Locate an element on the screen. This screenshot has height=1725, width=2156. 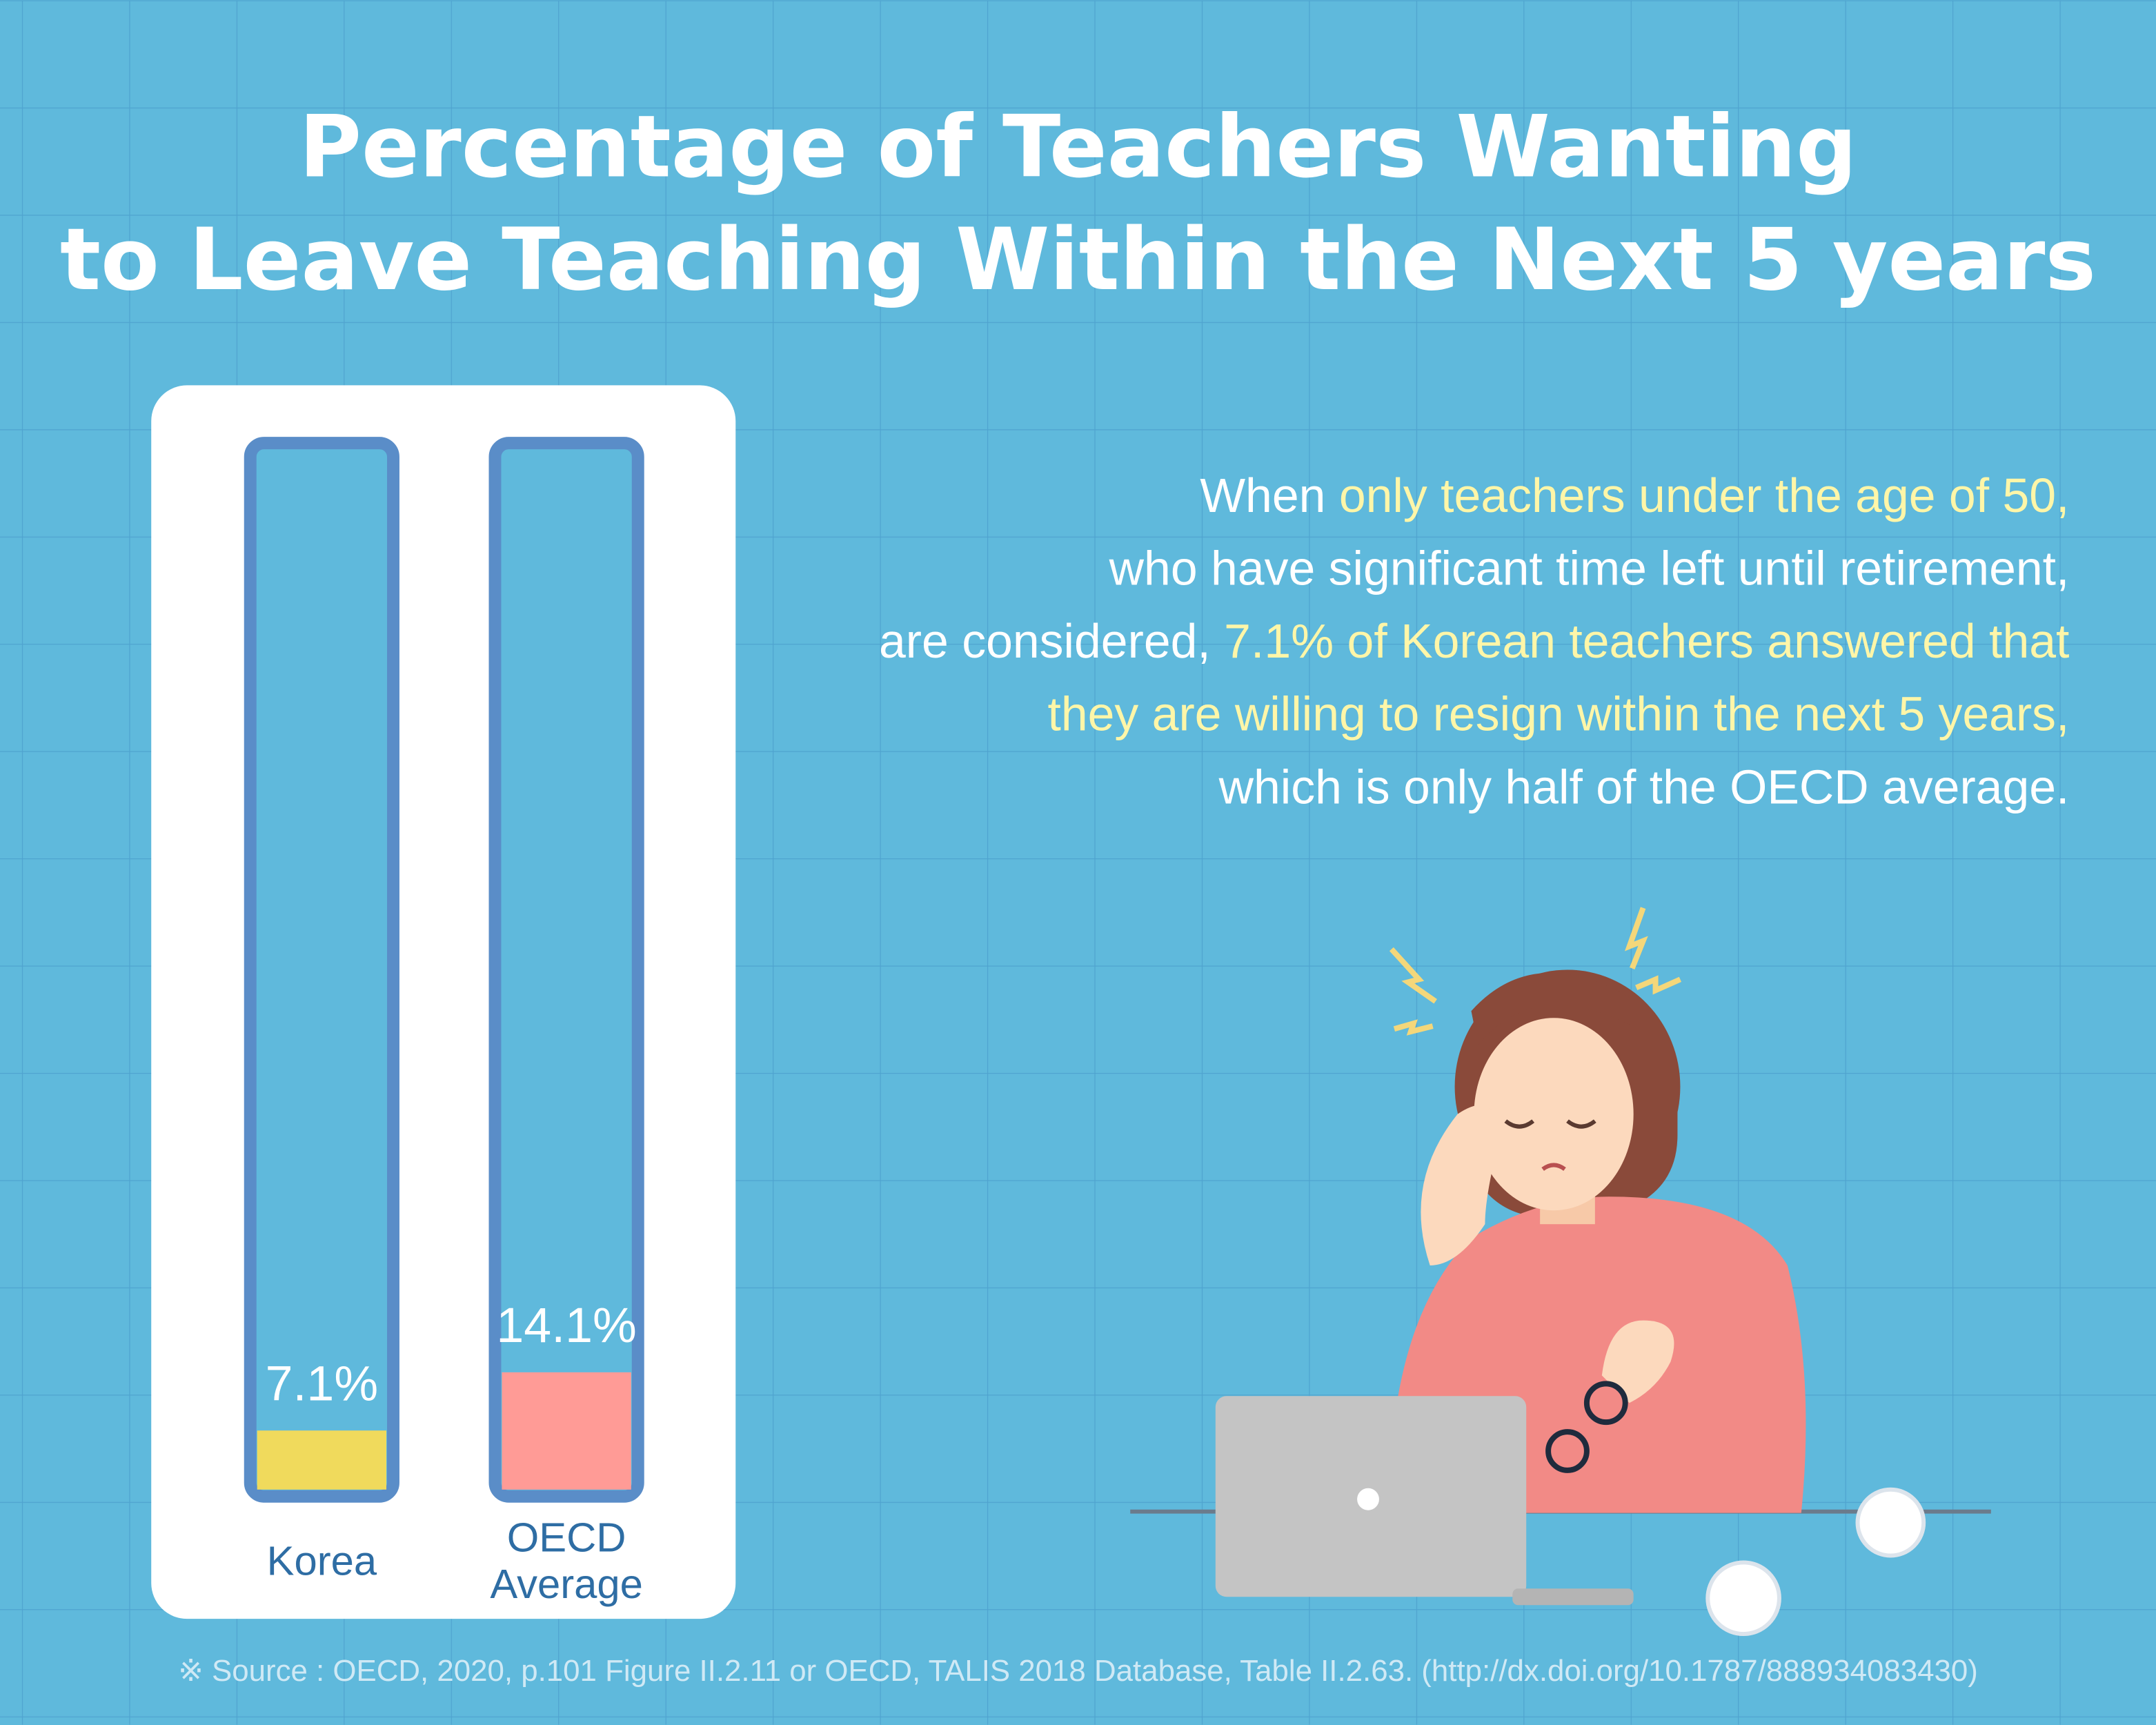
x-tick-label-line: OECD is located at coordinates (566, 1537).